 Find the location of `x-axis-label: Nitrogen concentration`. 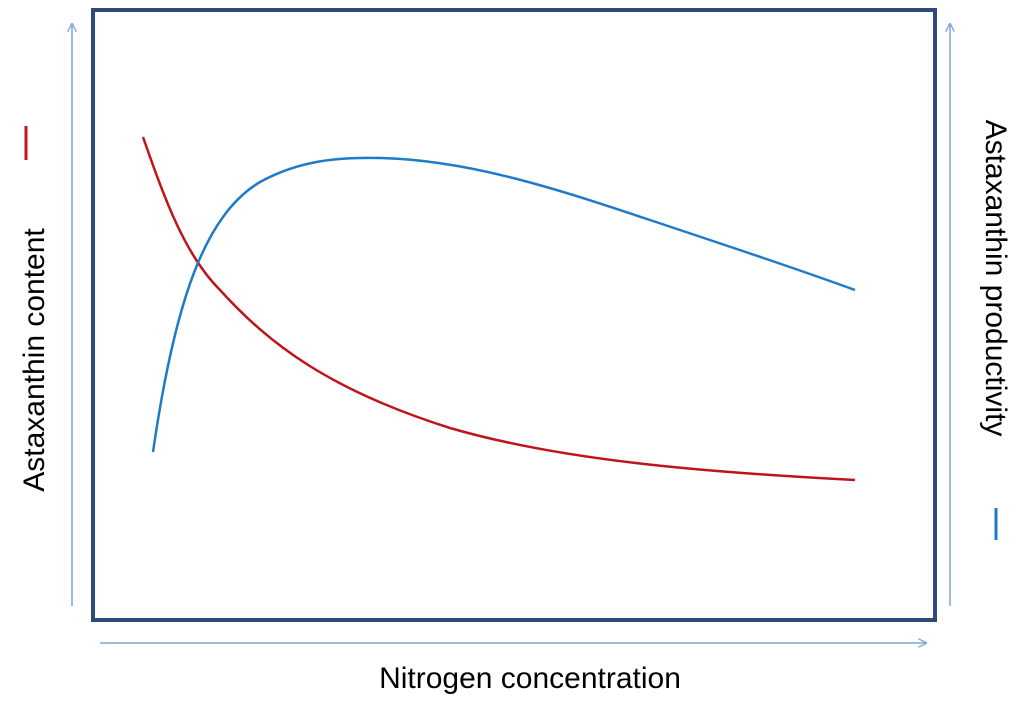

x-axis-label: Nitrogen concentration is located at coordinates (530, 678).